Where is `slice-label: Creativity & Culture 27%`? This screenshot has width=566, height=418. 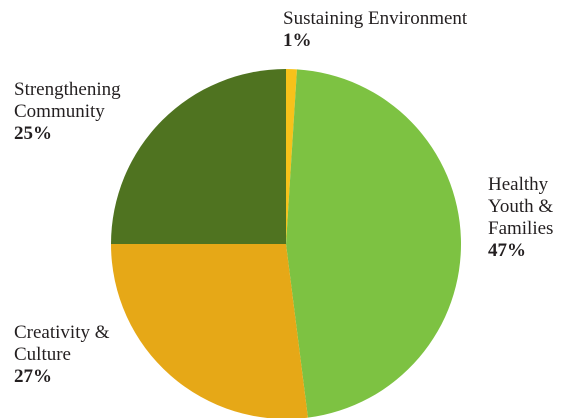
slice-label: Creativity & Culture 27% is located at coordinates (64, 355).